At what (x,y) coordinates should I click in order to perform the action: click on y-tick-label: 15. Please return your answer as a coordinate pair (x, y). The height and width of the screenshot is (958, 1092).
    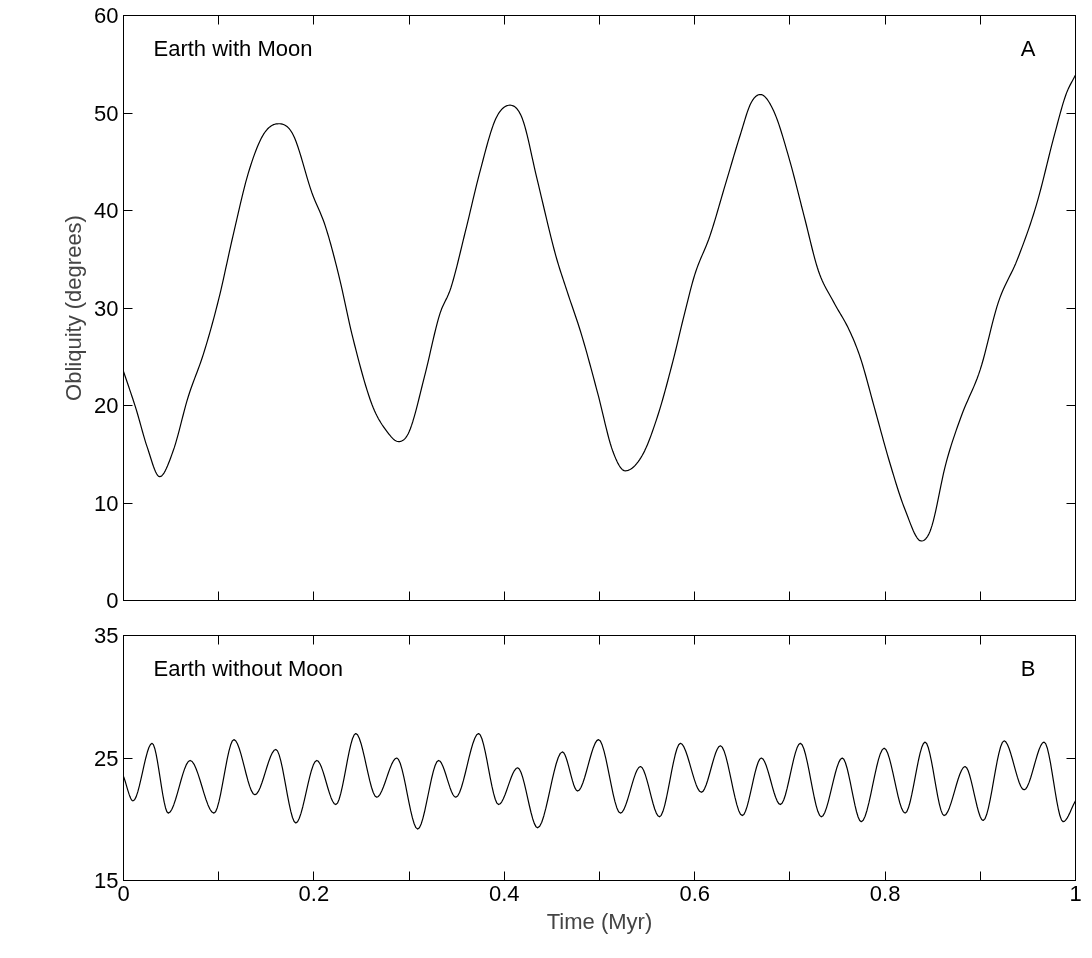
    Looking at the image, I should click on (106, 880).